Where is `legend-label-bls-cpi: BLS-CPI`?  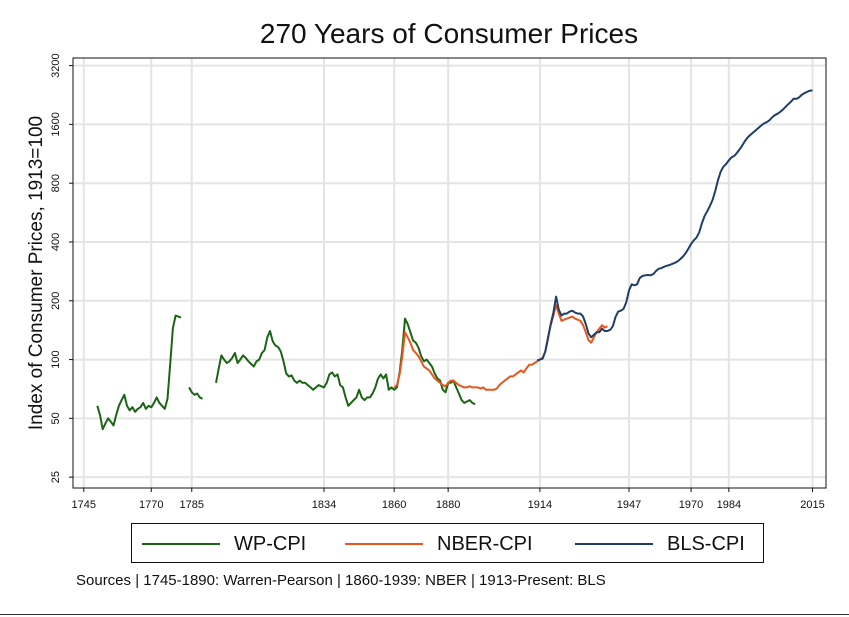
legend-label-bls-cpi: BLS-CPI is located at coordinates (706, 543).